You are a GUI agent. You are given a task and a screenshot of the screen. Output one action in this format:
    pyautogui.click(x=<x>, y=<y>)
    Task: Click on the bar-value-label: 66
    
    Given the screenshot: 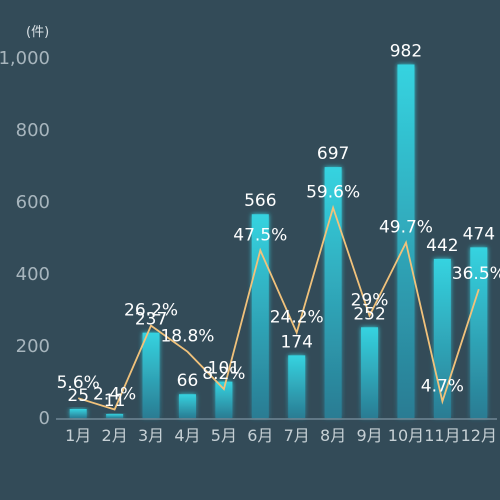 What is the action you would take?
    pyautogui.click(x=188, y=381)
    